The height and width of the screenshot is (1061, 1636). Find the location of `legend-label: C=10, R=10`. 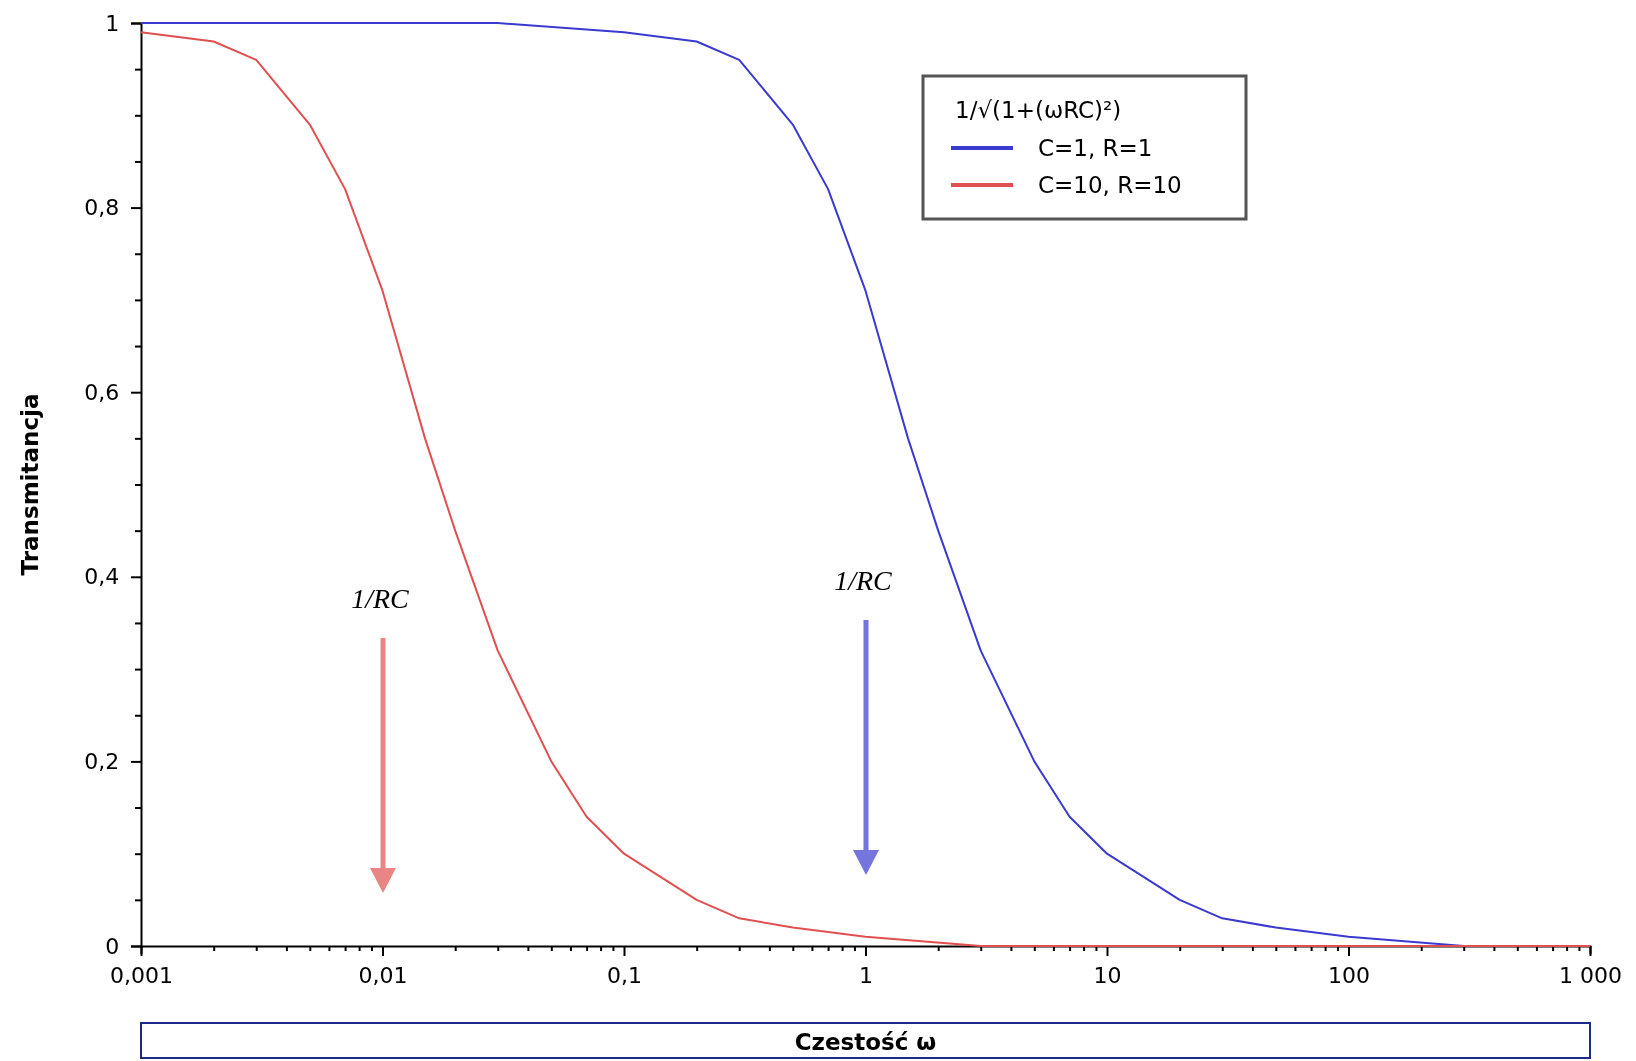

legend-label: C=10, R=10 is located at coordinates (1110, 185).